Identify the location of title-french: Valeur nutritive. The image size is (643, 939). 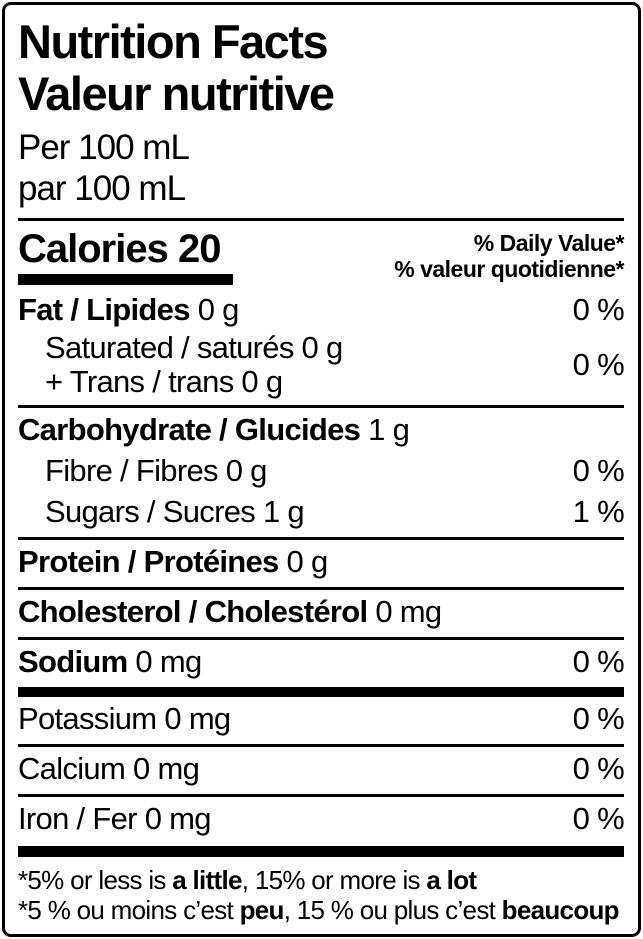
(176, 93).